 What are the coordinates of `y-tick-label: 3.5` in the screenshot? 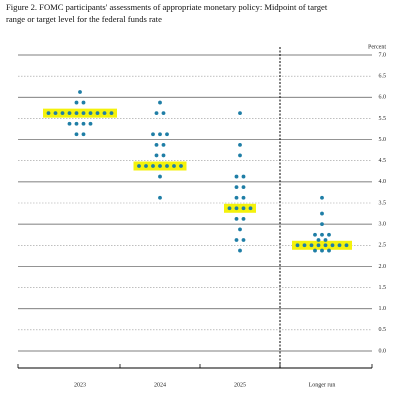 It's located at (383, 203).